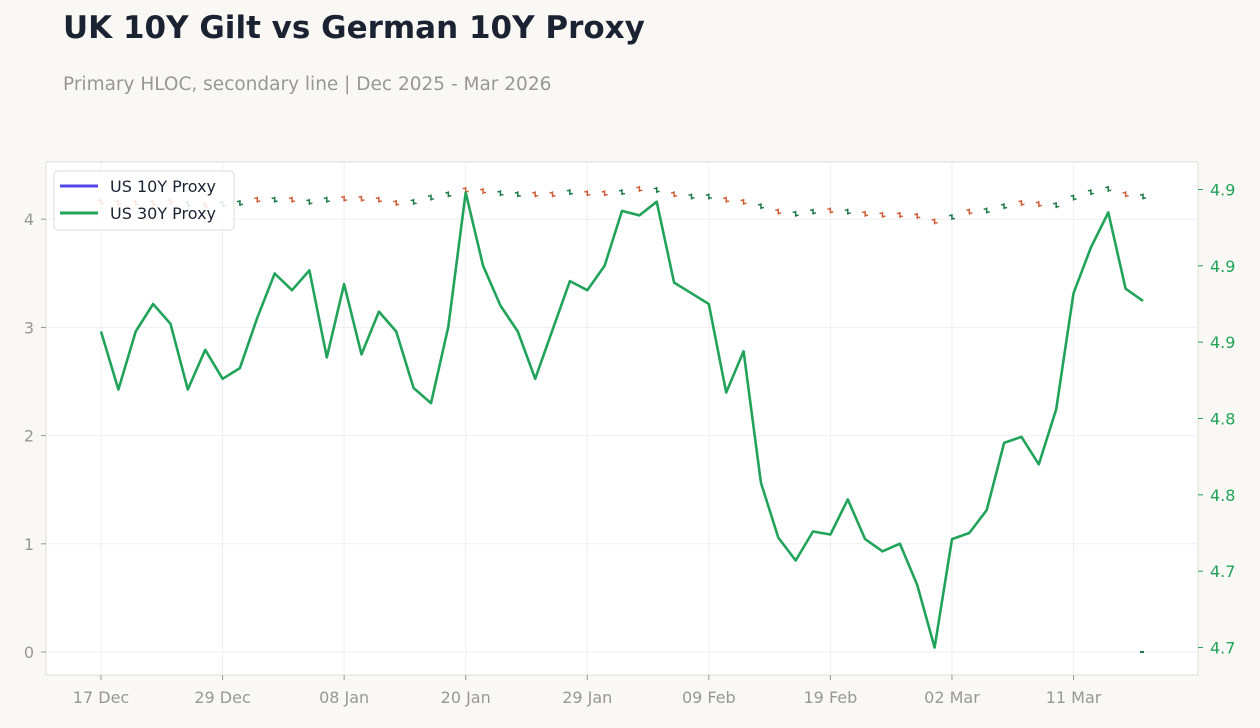 The width and height of the screenshot is (1260, 728). I want to click on chart-title: UK 10Y Gilt vs German 10Y Proxy, so click(354, 28).